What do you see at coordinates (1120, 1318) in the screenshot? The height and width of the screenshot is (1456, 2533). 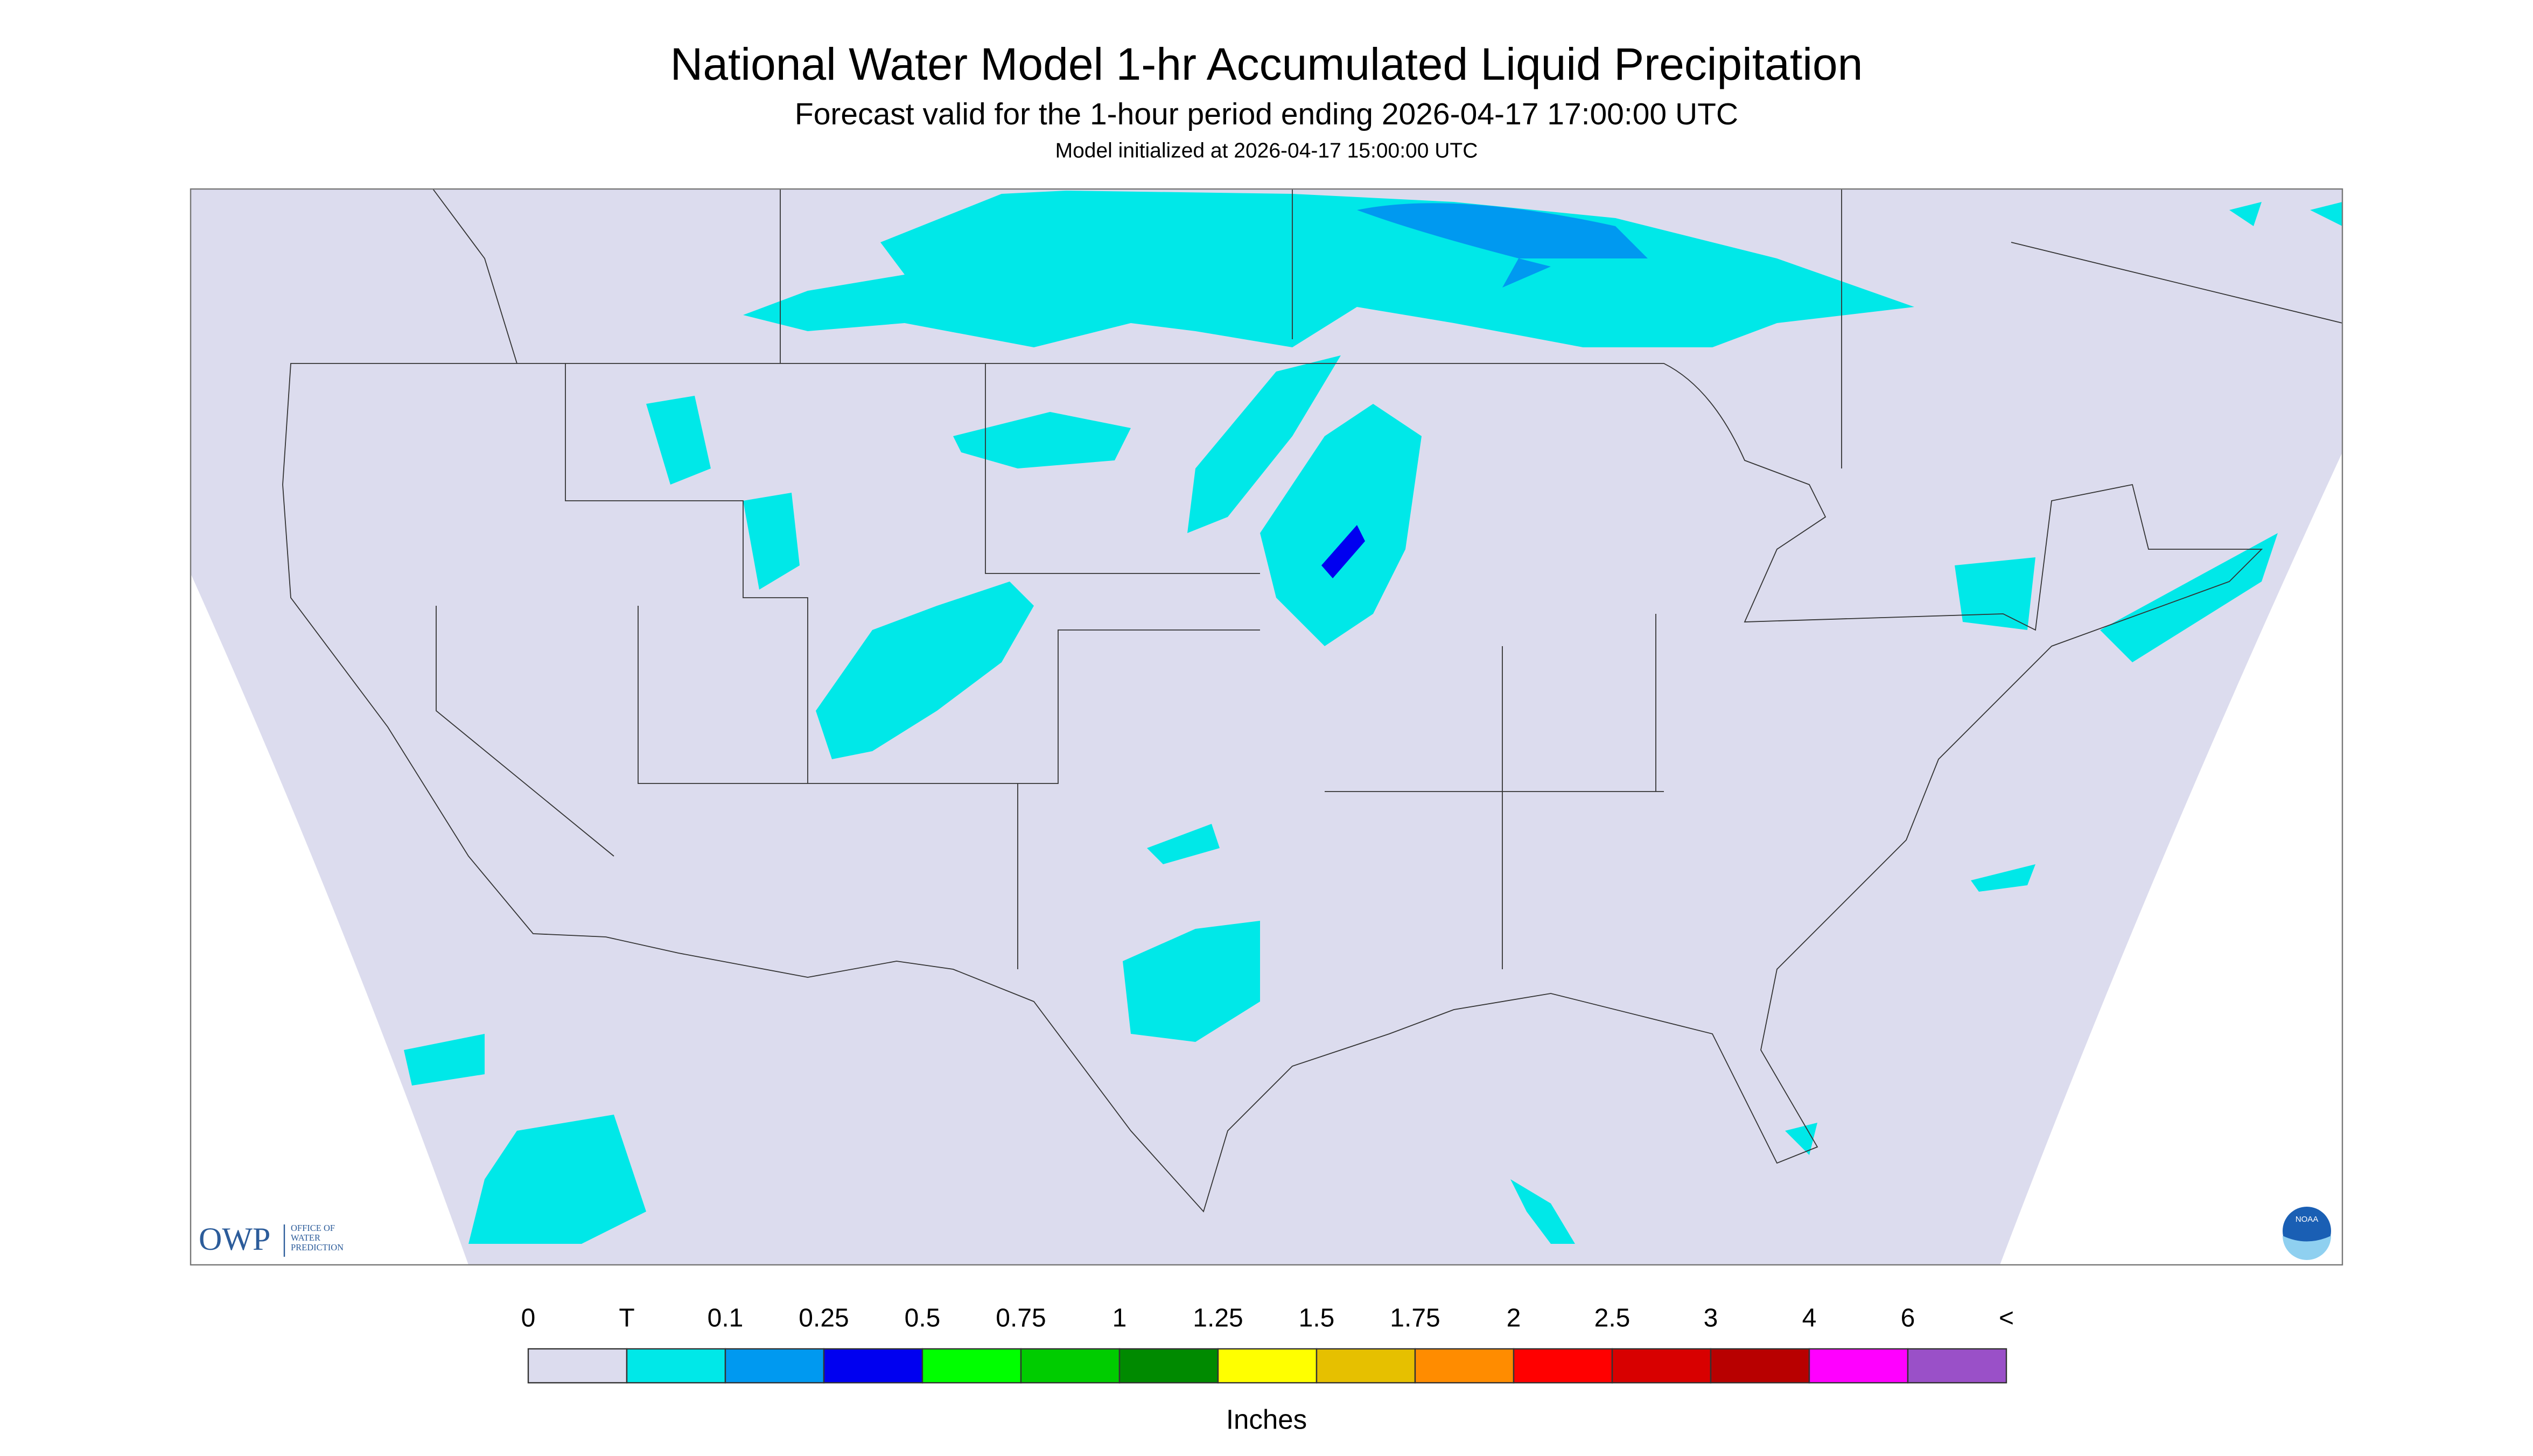 I see `legend-label: 1` at bounding box center [1120, 1318].